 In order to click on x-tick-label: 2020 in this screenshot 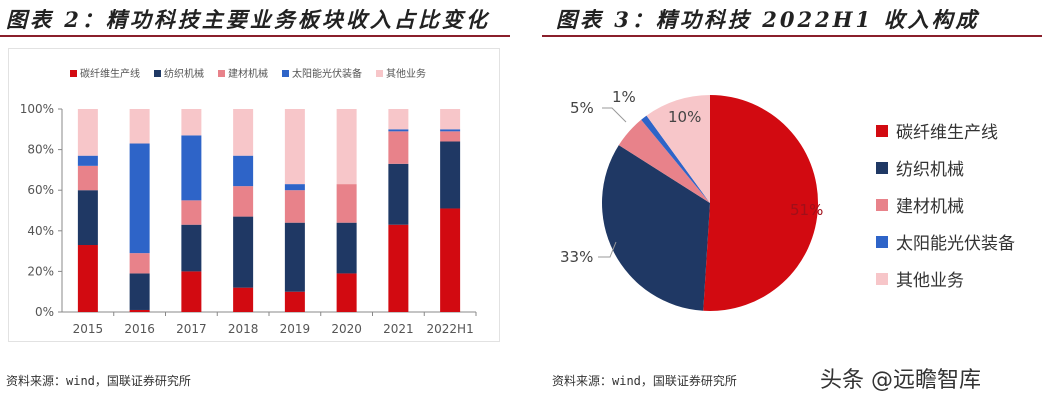, I will do `click(346, 329)`.